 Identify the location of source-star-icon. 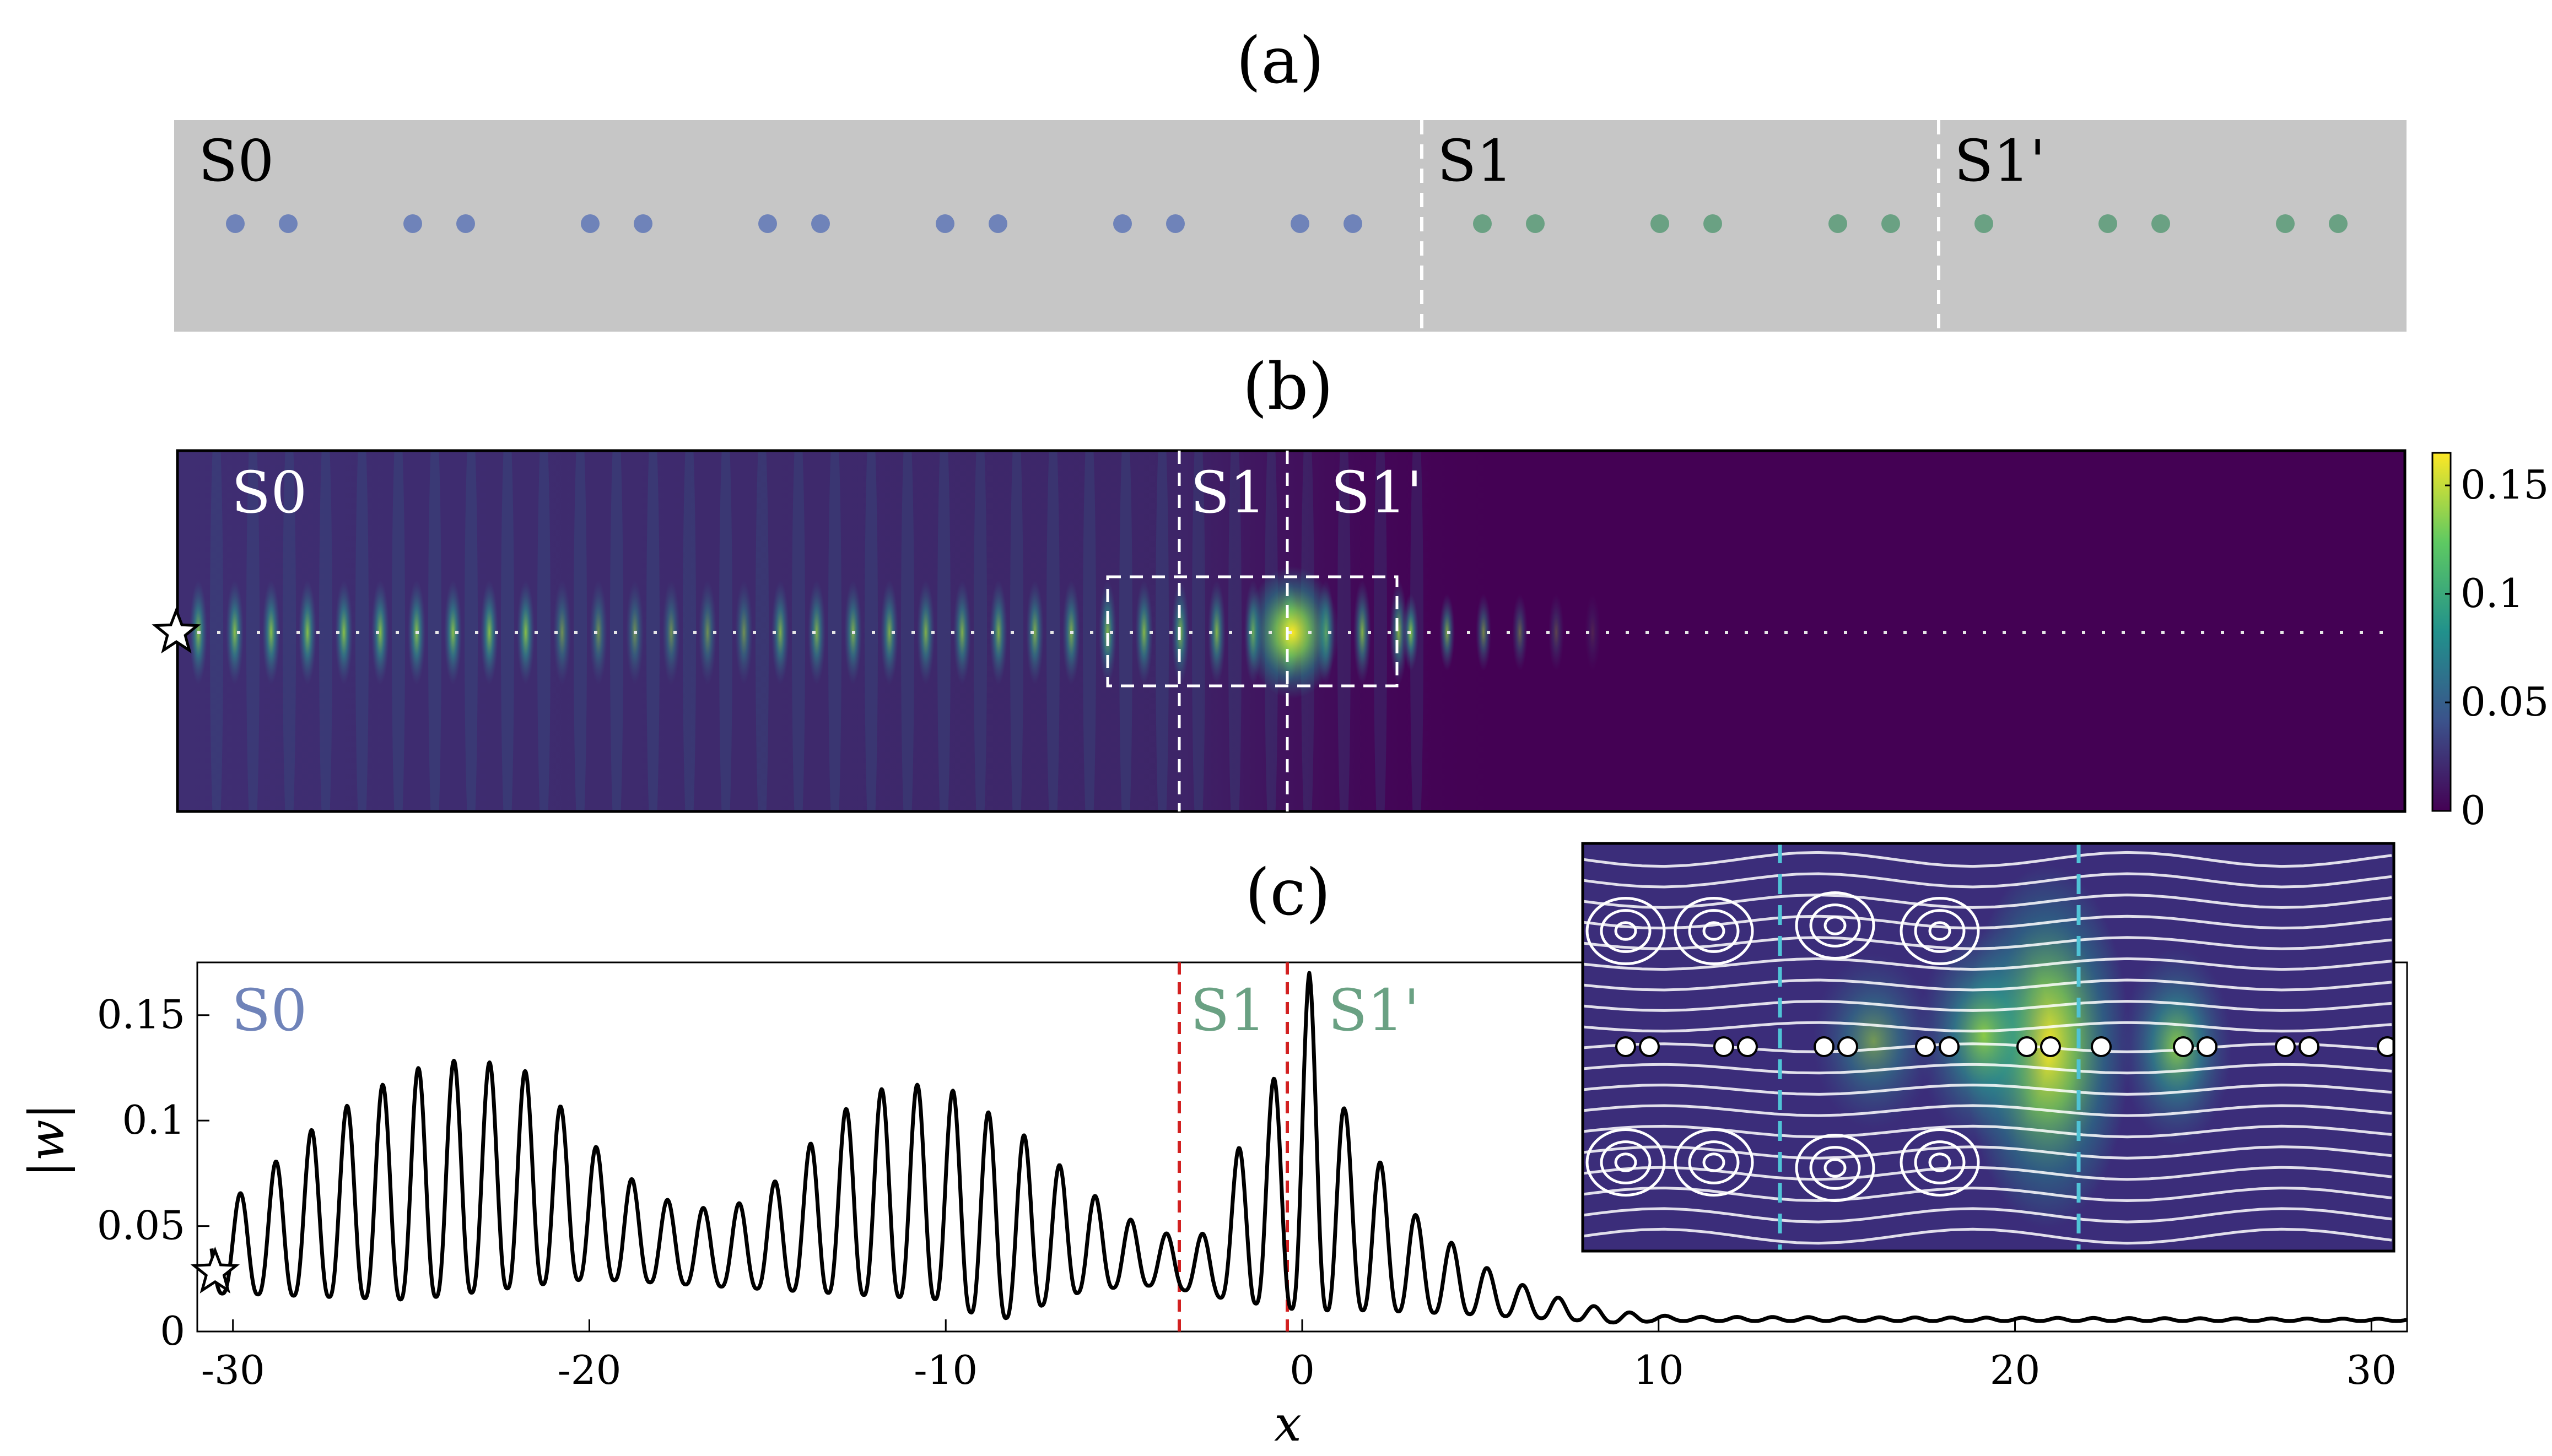
(176, 630).